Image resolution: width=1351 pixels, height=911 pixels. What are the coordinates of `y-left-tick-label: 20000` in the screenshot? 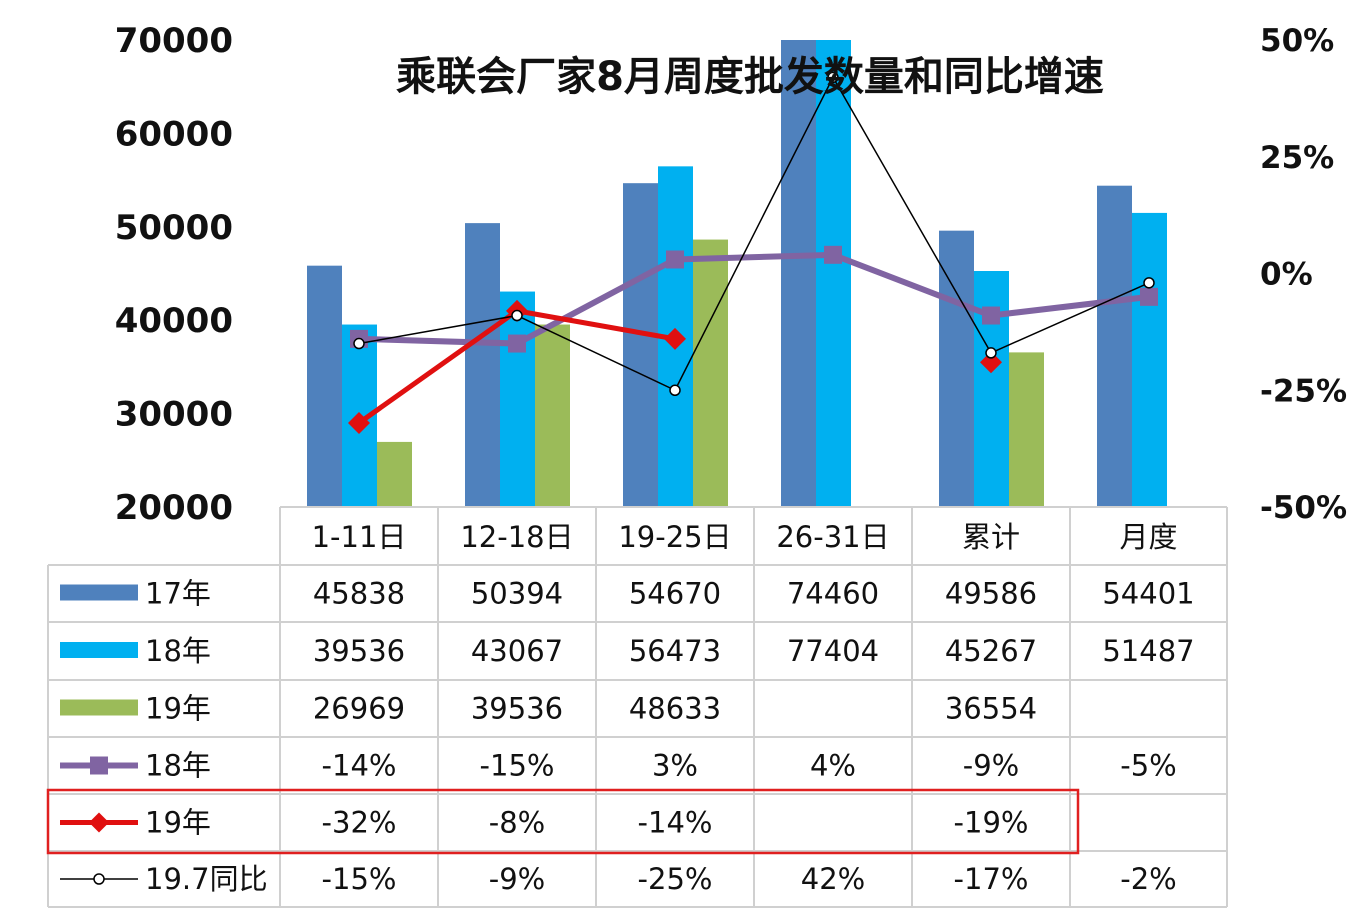 It's located at (174, 508).